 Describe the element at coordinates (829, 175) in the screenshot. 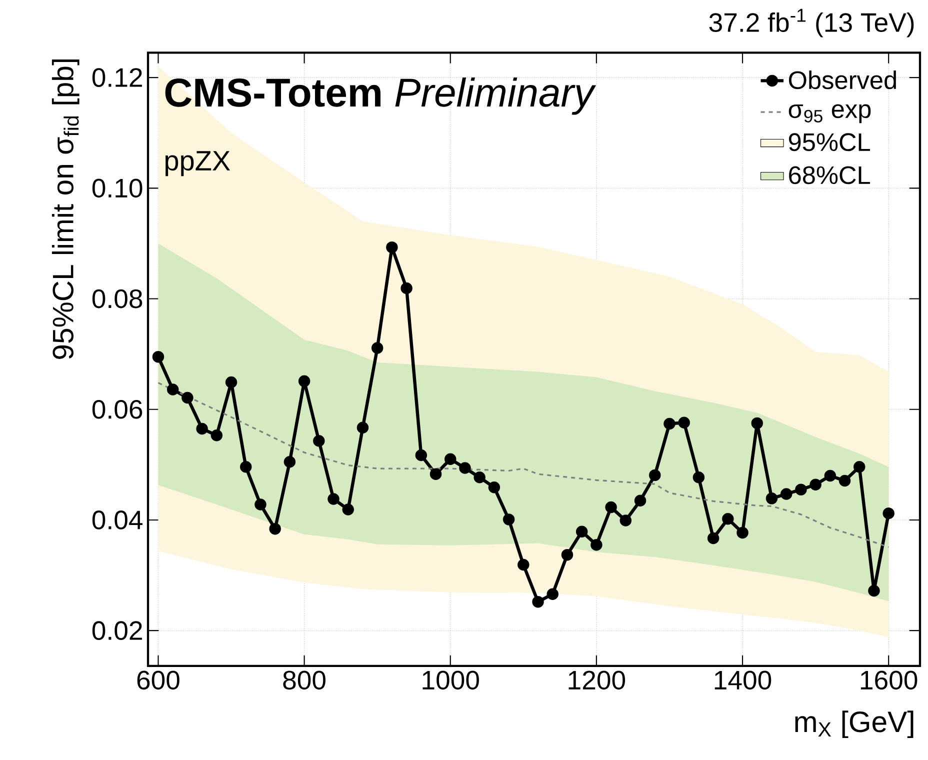

I see `legend-label: 68%CL` at that location.